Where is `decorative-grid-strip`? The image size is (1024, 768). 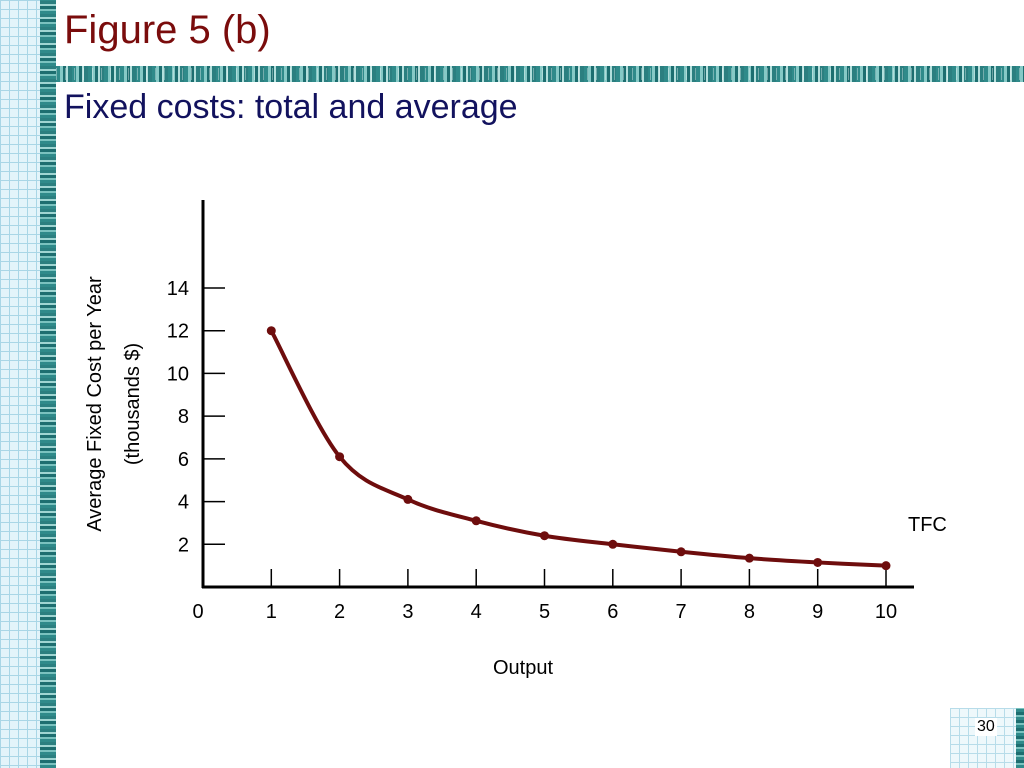 decorative-grid-strip is located at coordinates (21, 384).